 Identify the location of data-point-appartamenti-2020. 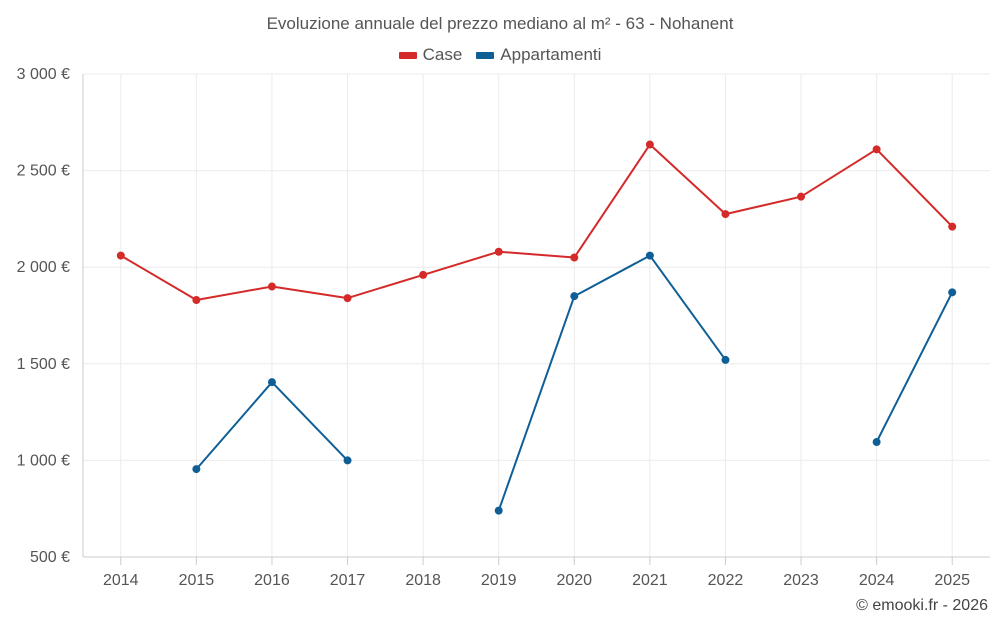
(574, 296).